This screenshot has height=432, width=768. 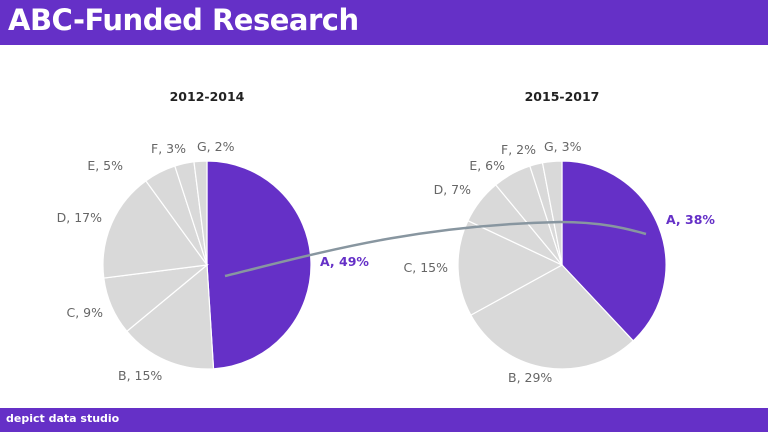 What do you see at coordinates (168, 148) in the screenshot?
I see `pie-1-label-F: F, 3%` at bounding box center [168, 148].